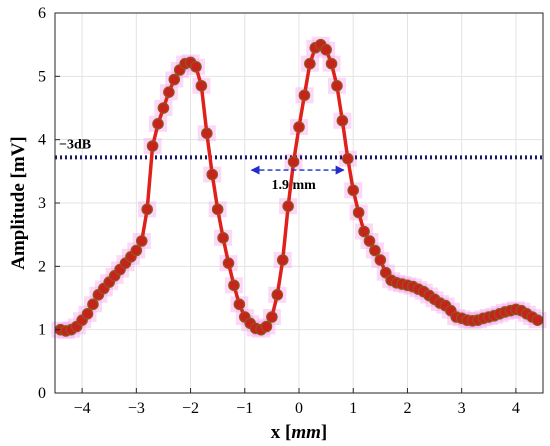  What do you see at coordinates (75, 144) in the screenshot?
I see `threshold-label: −3dB` at bounding box center [75, 144].